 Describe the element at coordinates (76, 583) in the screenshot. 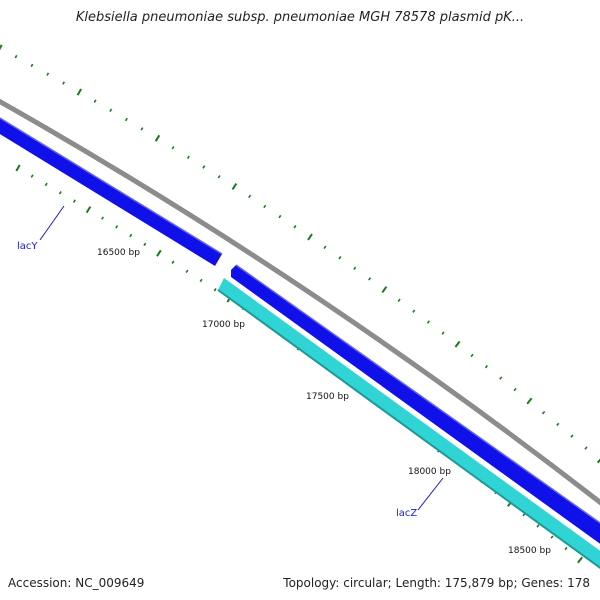

I see `accession-text: Accession: NC_009649` at that location.